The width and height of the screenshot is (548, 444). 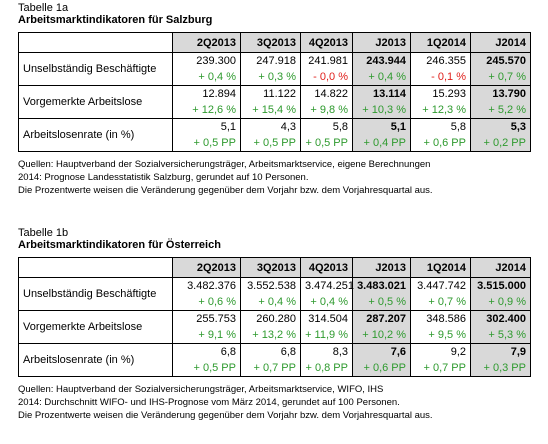 What do you see at coordinates (440, 110) in the screenshot?
I see `change-cell: + 12,3 %` at bounding box center [440, 110].